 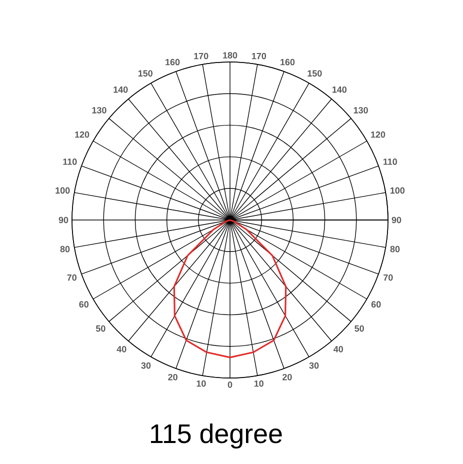 What do you see at coordinates (230, 55) in the screenshot?
I see `spoke-label: 180` at bounding box center [230, 55].